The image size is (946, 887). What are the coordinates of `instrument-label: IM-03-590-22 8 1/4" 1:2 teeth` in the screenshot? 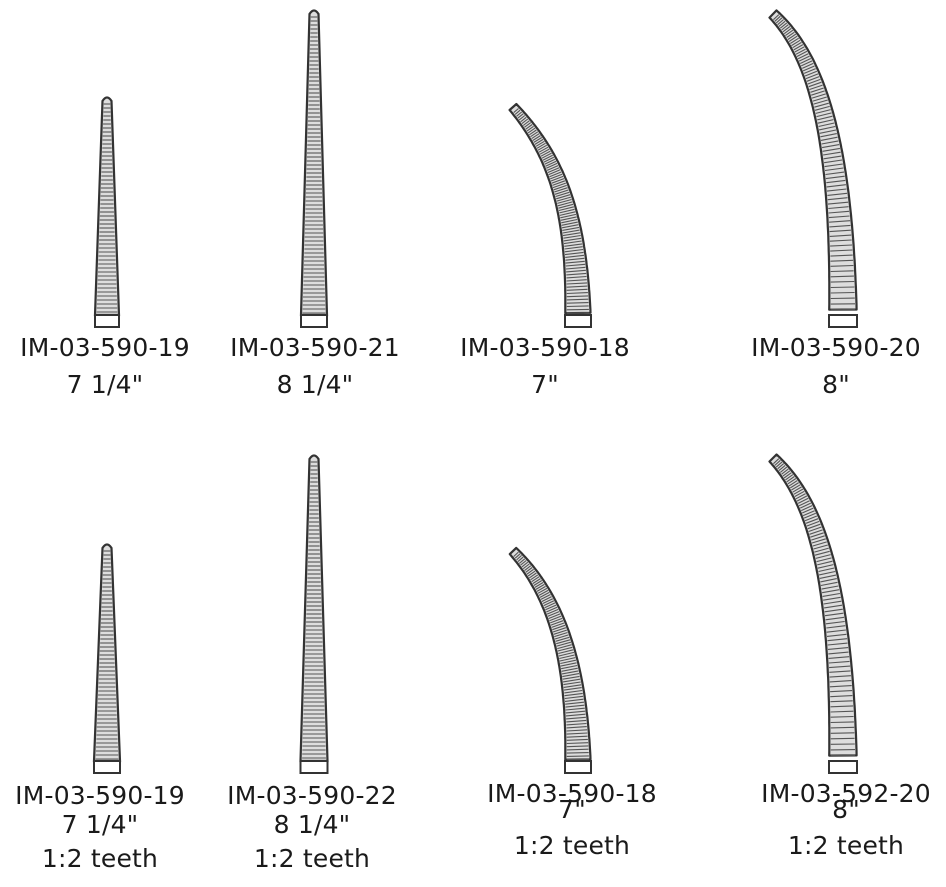 It's located at (312, 827).